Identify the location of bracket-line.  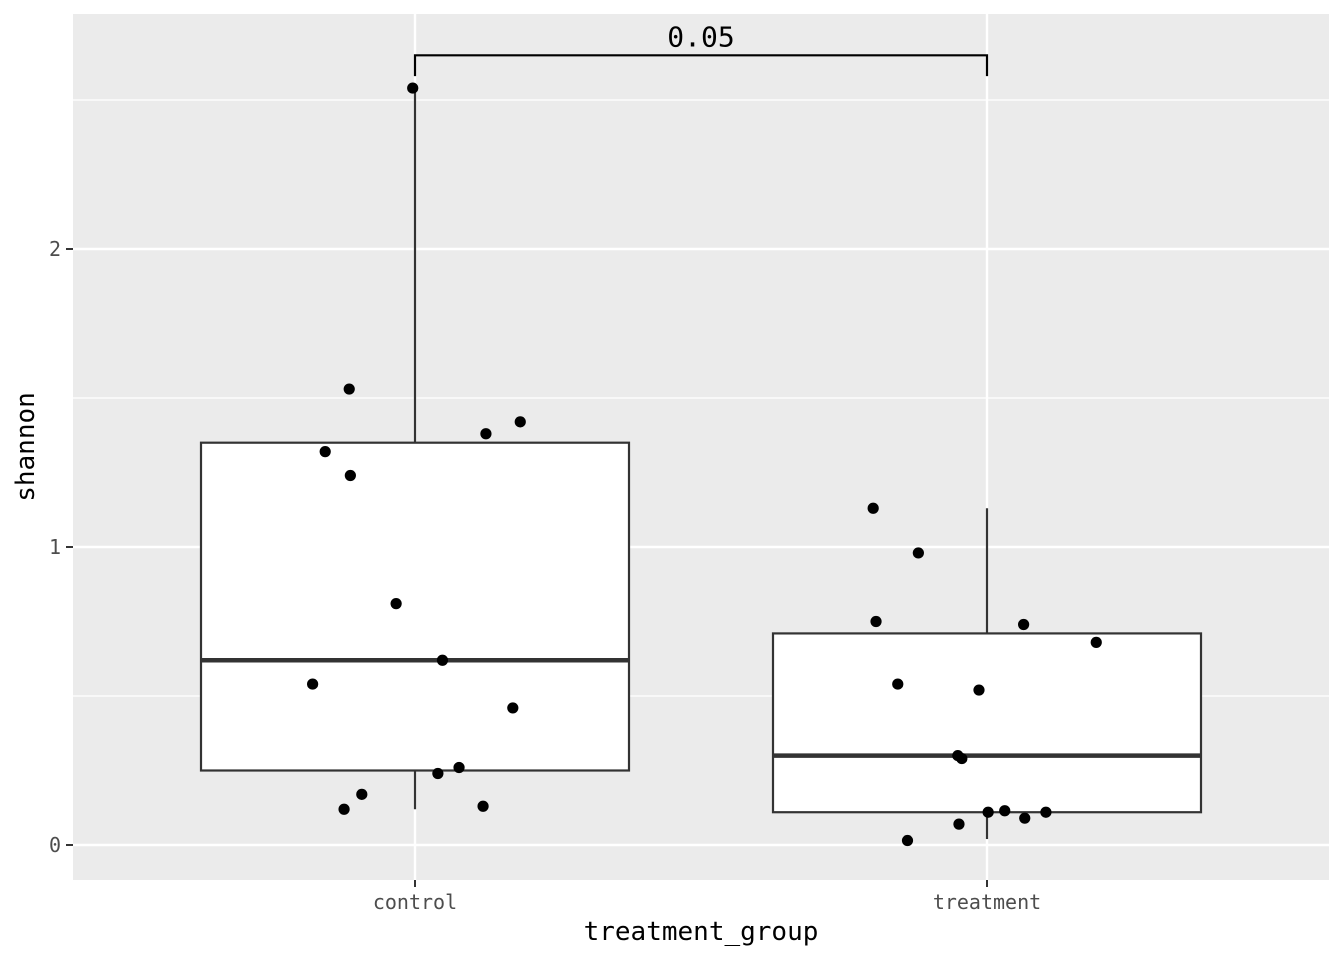
(701, 65).